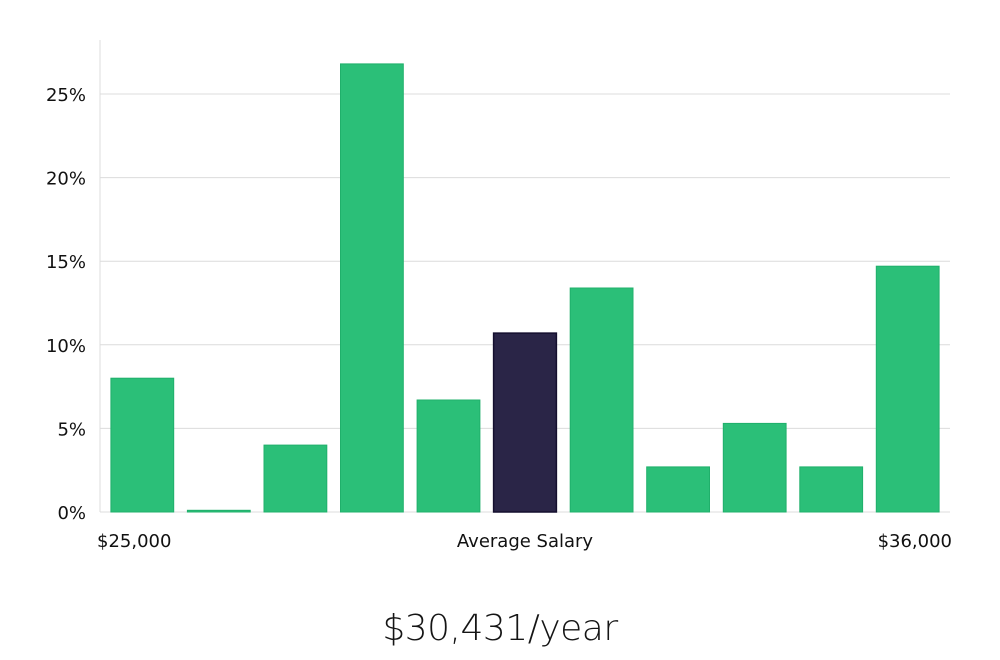 This screenshot has width=1000, height=660. What do you see at coordinates (66, 179) in the screenshot?
I see `y-tick-label: 20%` at bounding box center [66, 179].